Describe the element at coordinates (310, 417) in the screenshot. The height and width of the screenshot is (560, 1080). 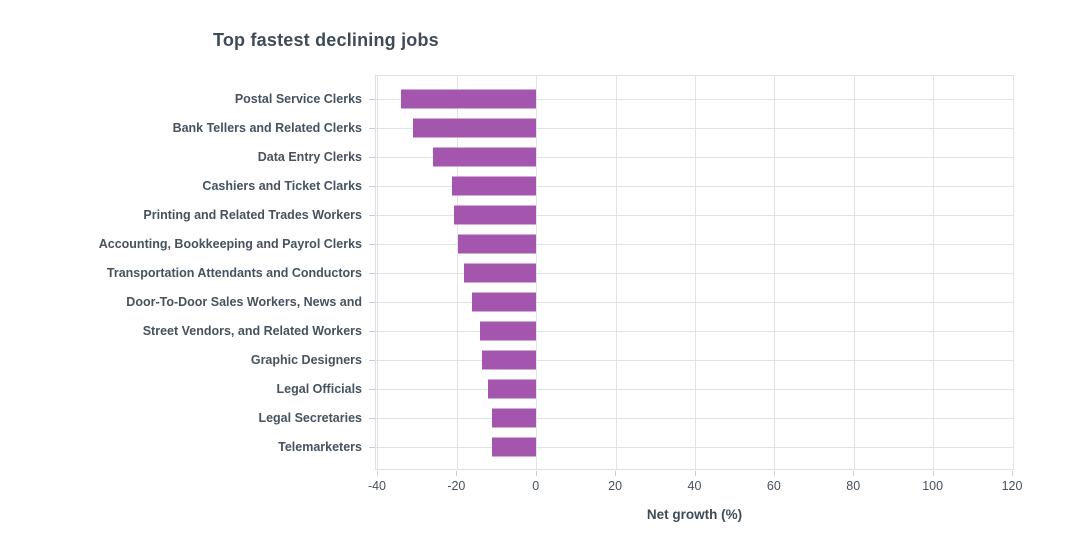
I see `category-label: Legal Secretaries` at that location.